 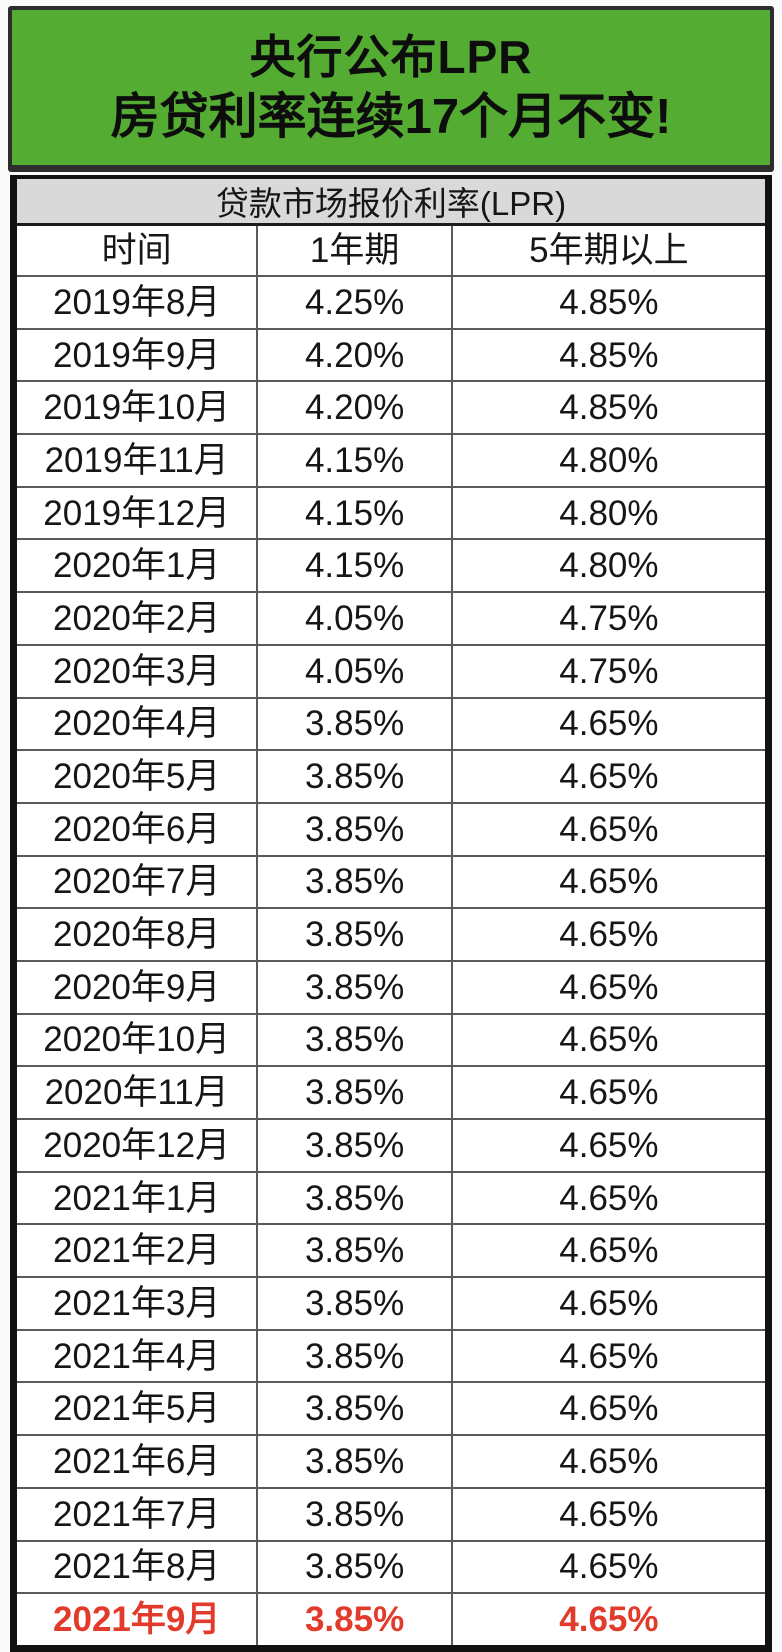 I want to click on table-row: 2021年7月 3.85% 4.65%, so click(x=391, y=1513).